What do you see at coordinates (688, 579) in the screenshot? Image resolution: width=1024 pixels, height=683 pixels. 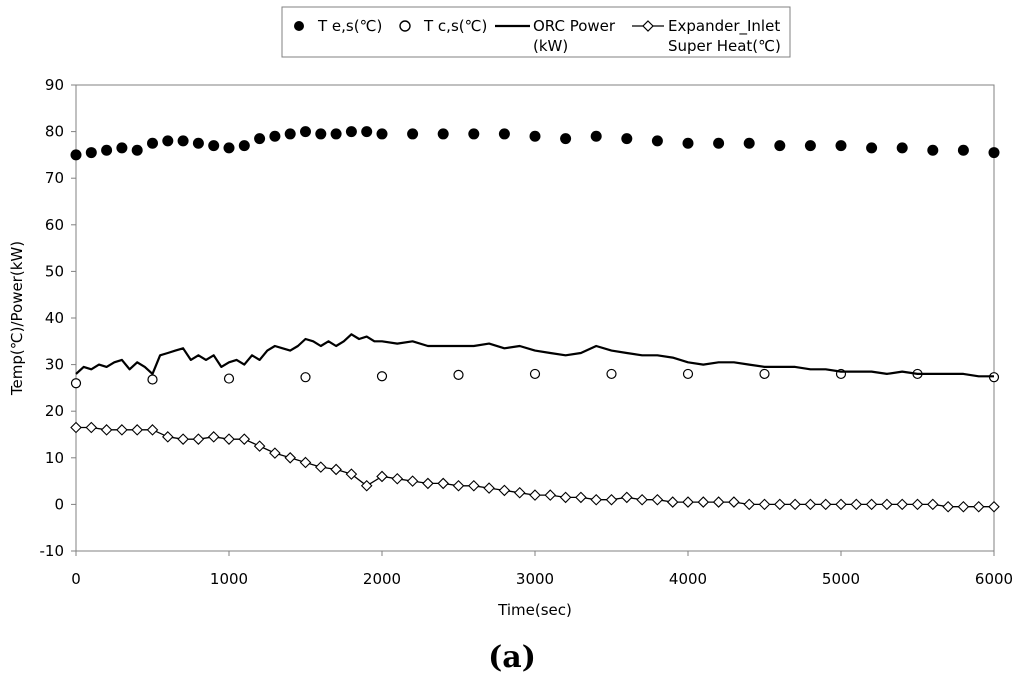 I see `x-tick-label: 4000` at bounding box center [688, 579].